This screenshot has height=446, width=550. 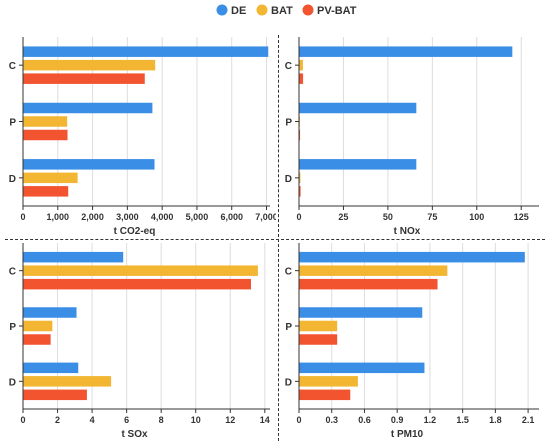 I want to click on x-tick-label-12: 12, so click(x=230, y=420).